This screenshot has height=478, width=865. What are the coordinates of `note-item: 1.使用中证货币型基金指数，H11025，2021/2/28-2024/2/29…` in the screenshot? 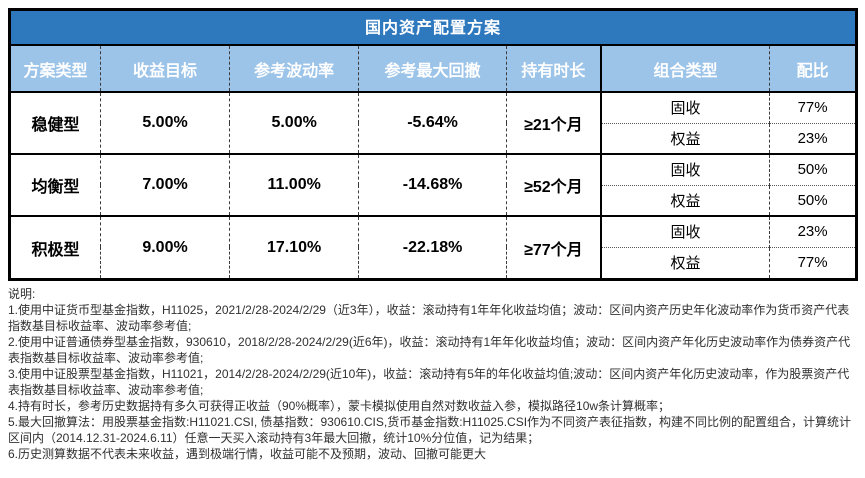 It's located at (429, 318).